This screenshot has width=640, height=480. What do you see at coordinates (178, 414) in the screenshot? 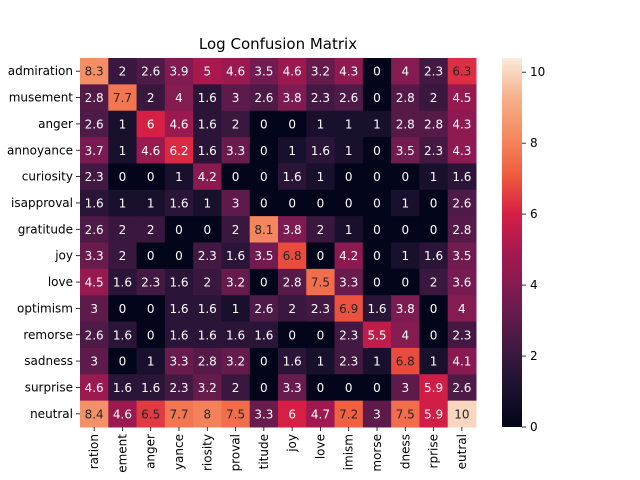
I see `cell-value-label: 7.7` at bounding box center [178, 414].